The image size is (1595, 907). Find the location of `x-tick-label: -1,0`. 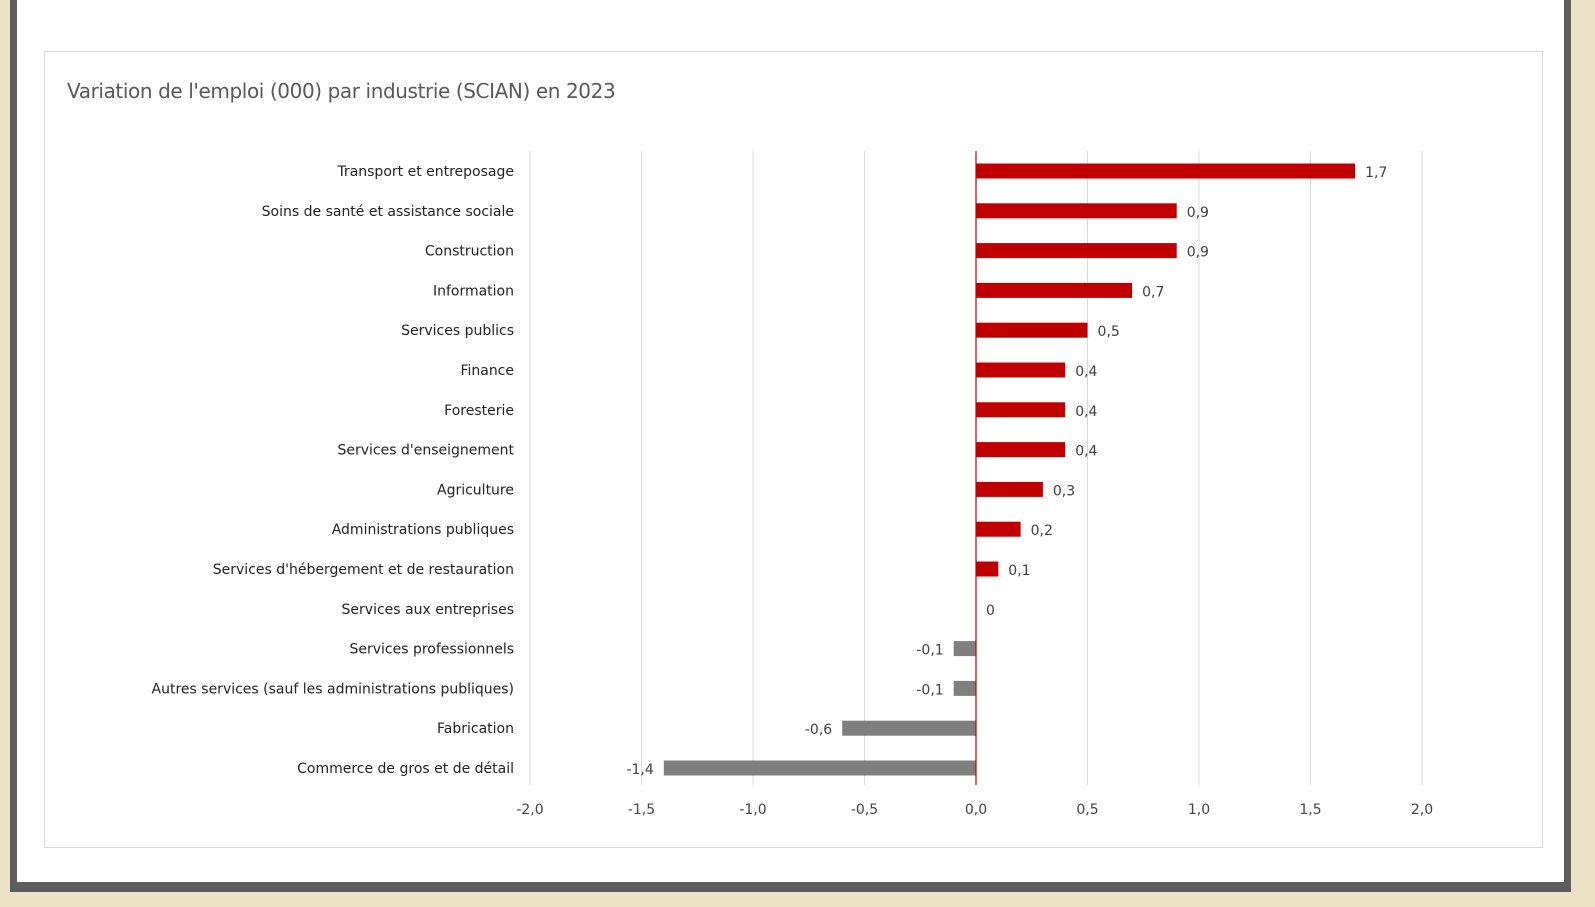

x-tick-label: -1,0 is located at coordinates (752, 810).